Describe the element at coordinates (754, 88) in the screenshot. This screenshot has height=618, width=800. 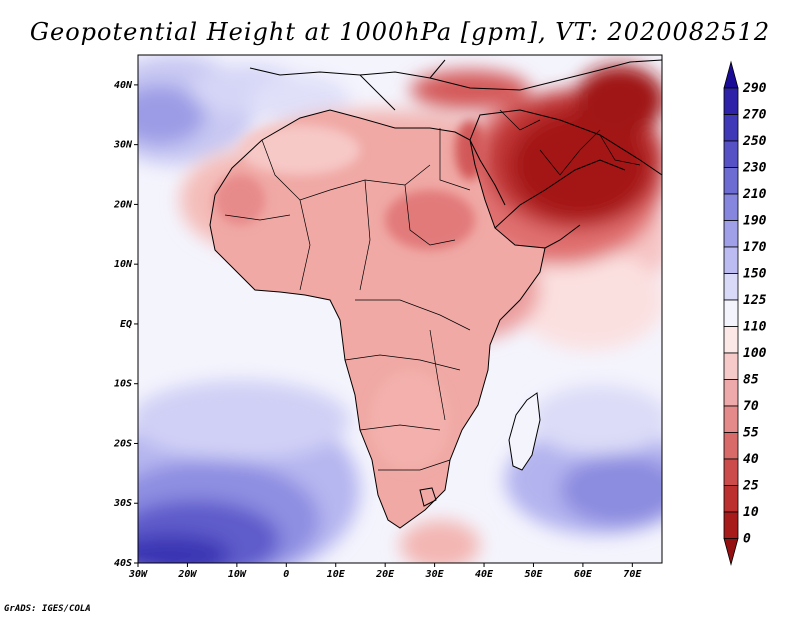
I see `colorbar-label: 290` at that location.